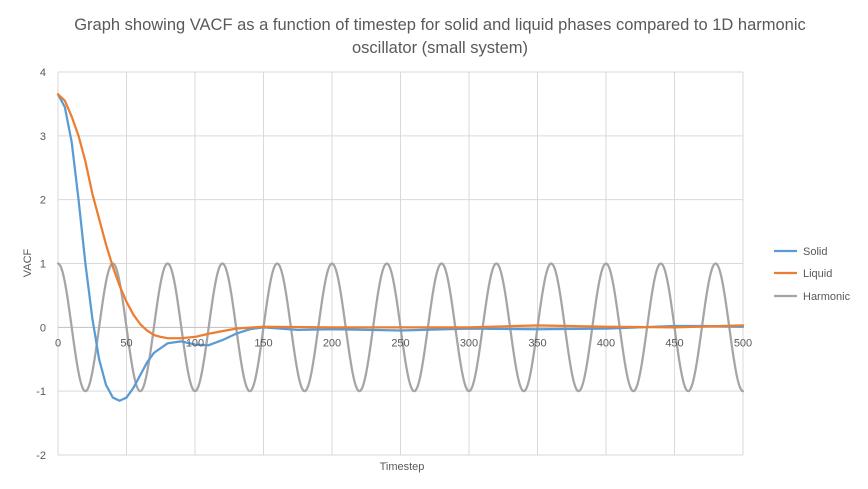  What do you see at coordinates (815, 252) in the screenshot?
I see `legend-label: Solid` at bounding box center [815, 252].